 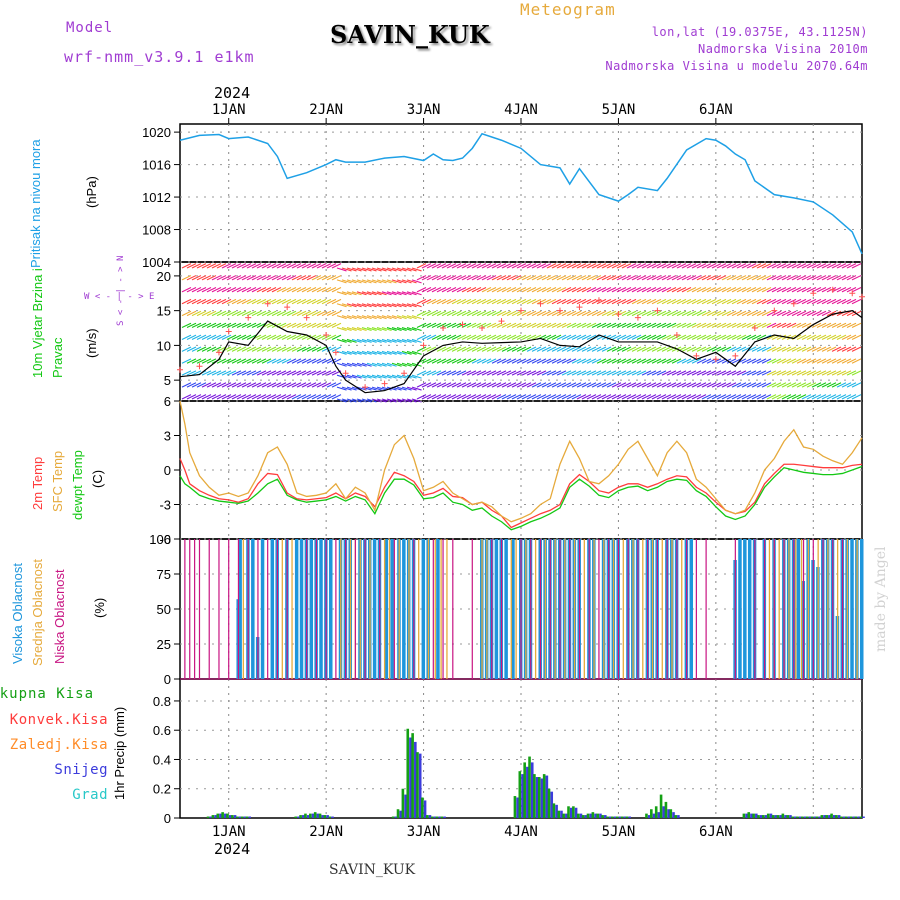 I want to click on ytick-label-cloud: 25, so click(x=164, y=644).